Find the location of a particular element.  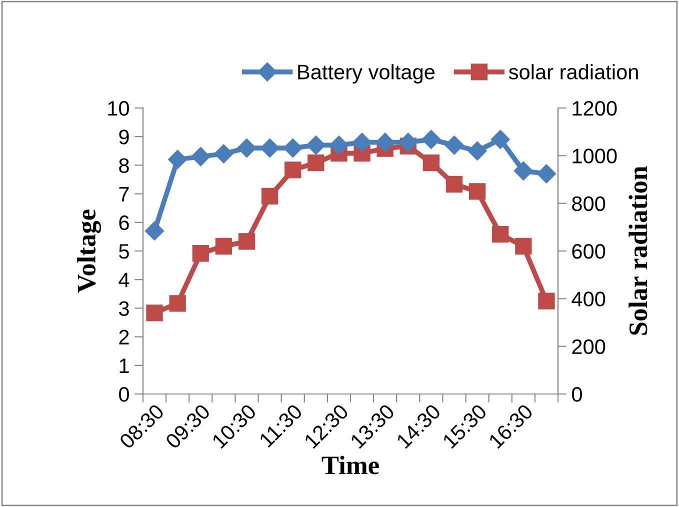

y-axis-title: Voltage is located at coordinates (89, 251).